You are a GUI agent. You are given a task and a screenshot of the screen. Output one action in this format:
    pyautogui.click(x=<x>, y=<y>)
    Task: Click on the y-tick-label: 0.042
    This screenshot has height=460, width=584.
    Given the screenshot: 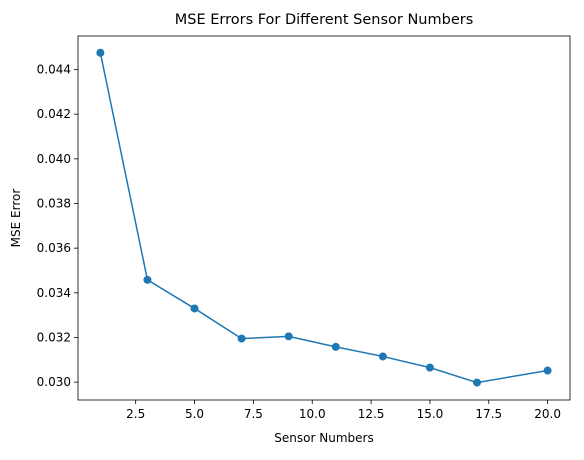 What is the action you would take?
    pyautogui.click(x=54, y=114)
    